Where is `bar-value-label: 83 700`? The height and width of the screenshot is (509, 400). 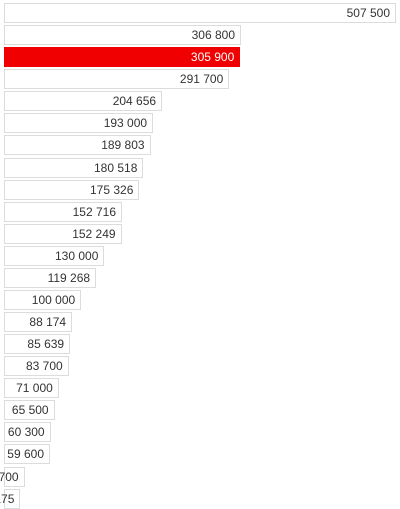
bar-value-label: 83 700 is located at coordinates (44, 366).